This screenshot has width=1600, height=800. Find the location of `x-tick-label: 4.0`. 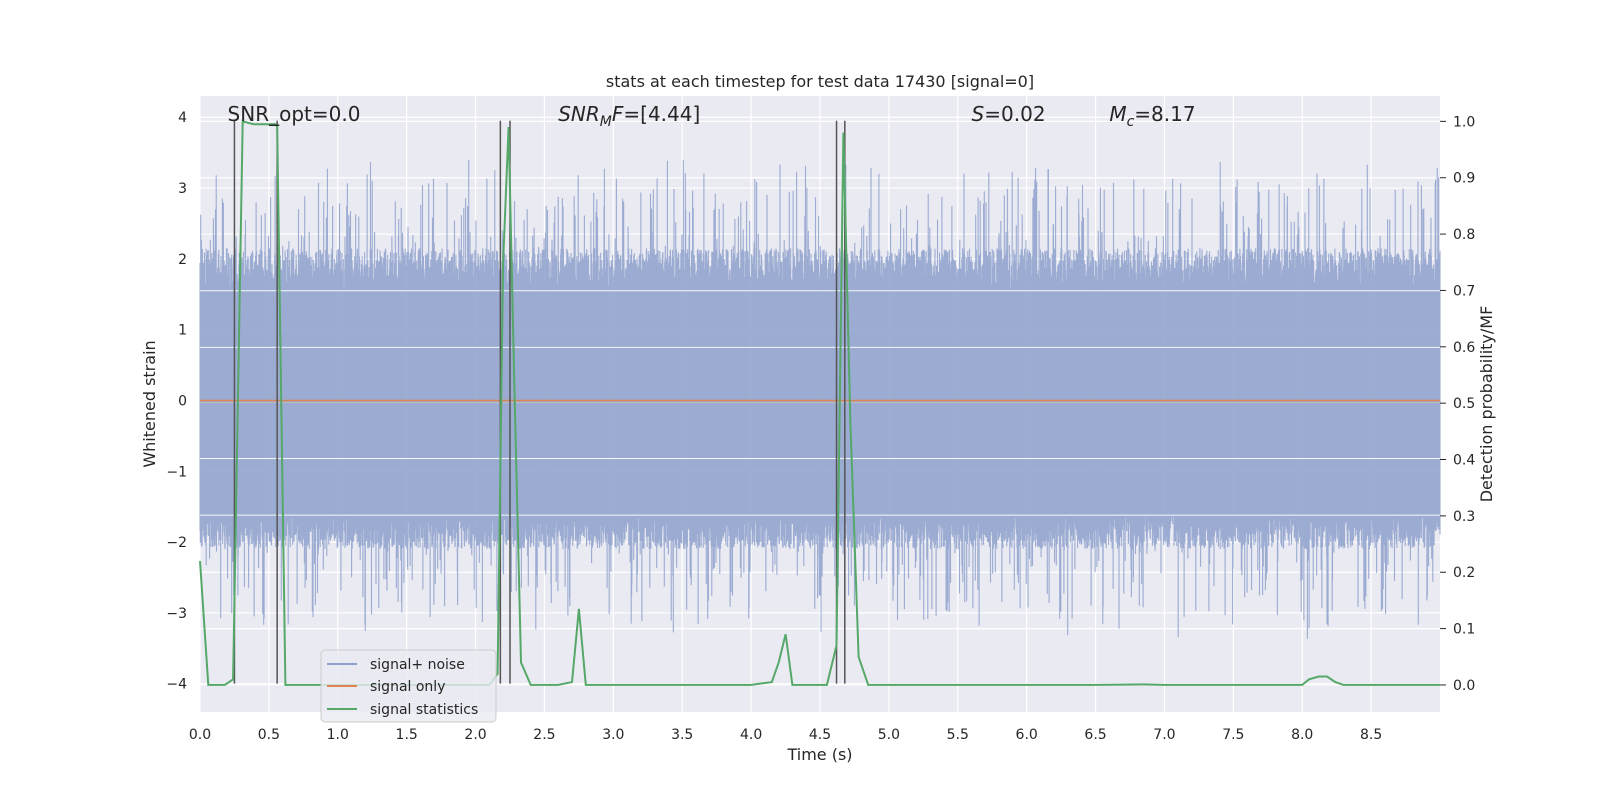

x-tick-label: 4.0 is located at coordinates (751, 735).